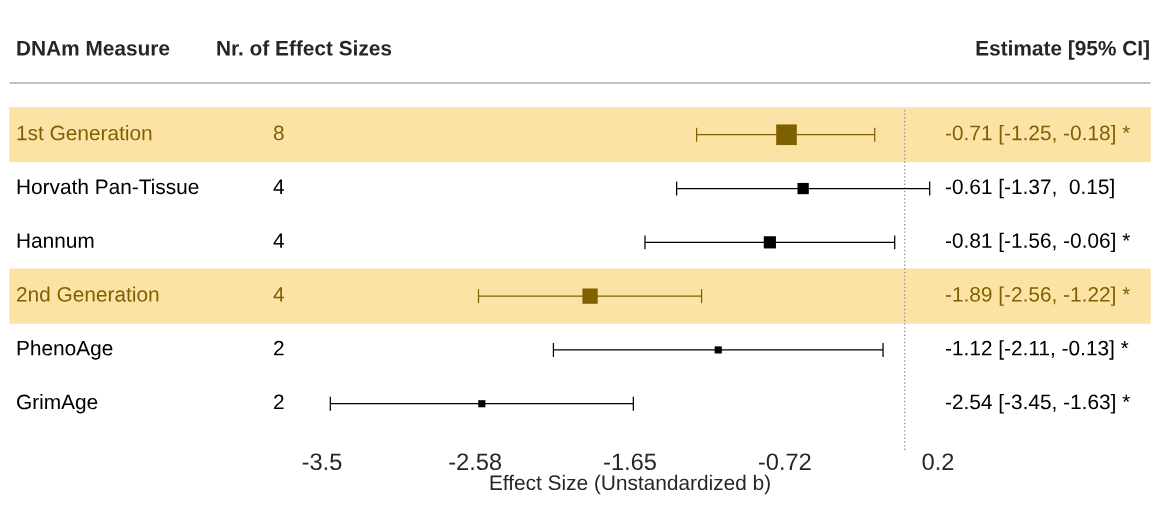 Image resolution: width=1167 pixels, height=506 pixels. What do you see at coordinates (84, 133) in the screenshot?
I see `y-tick-label: 1st Generation` at bounding box center [84, 133].